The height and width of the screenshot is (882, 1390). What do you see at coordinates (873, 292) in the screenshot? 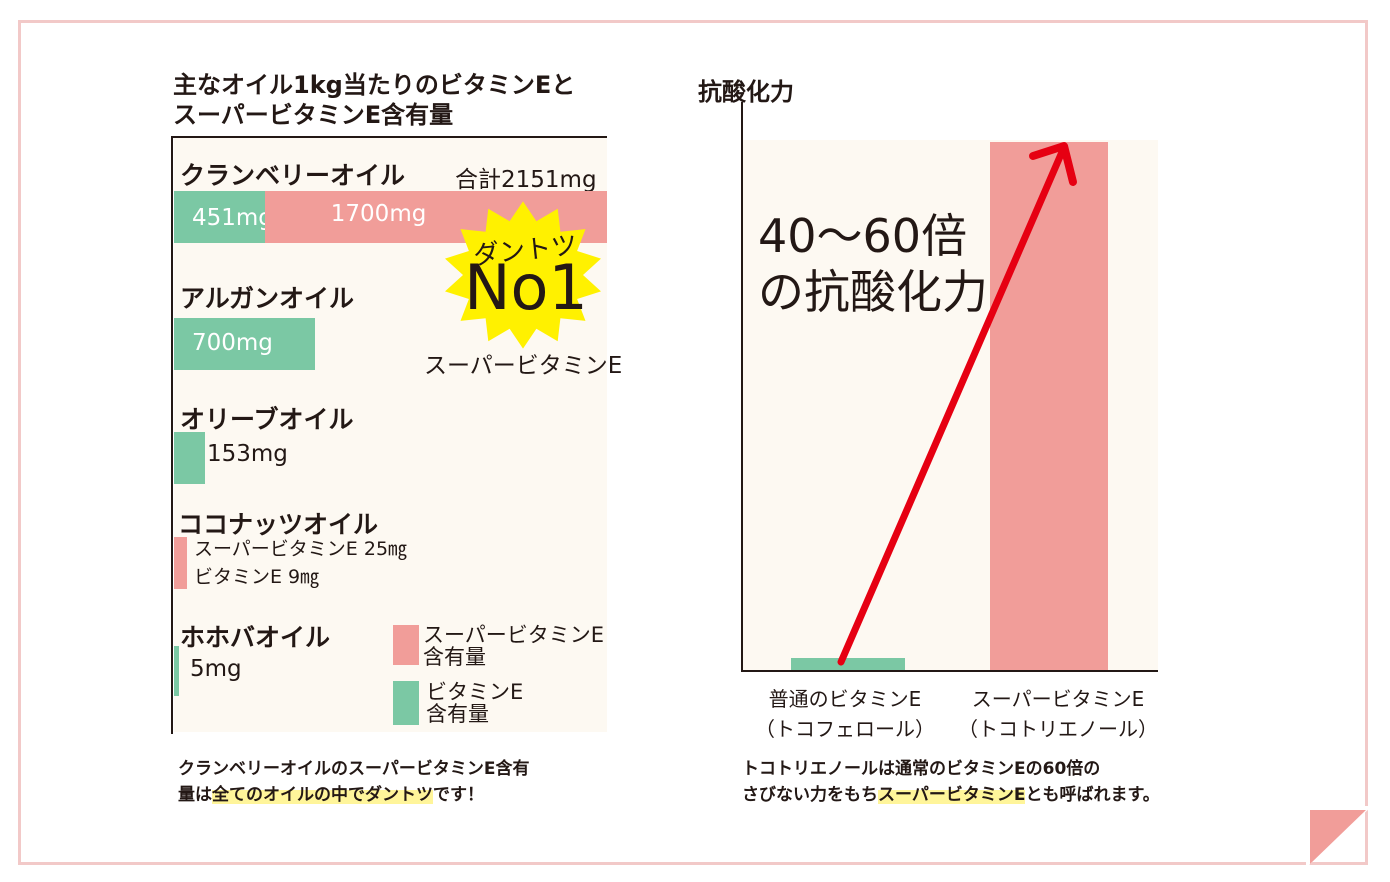
I see `annotation-line2: の抗酸化力` at bounding box center [873, 292].